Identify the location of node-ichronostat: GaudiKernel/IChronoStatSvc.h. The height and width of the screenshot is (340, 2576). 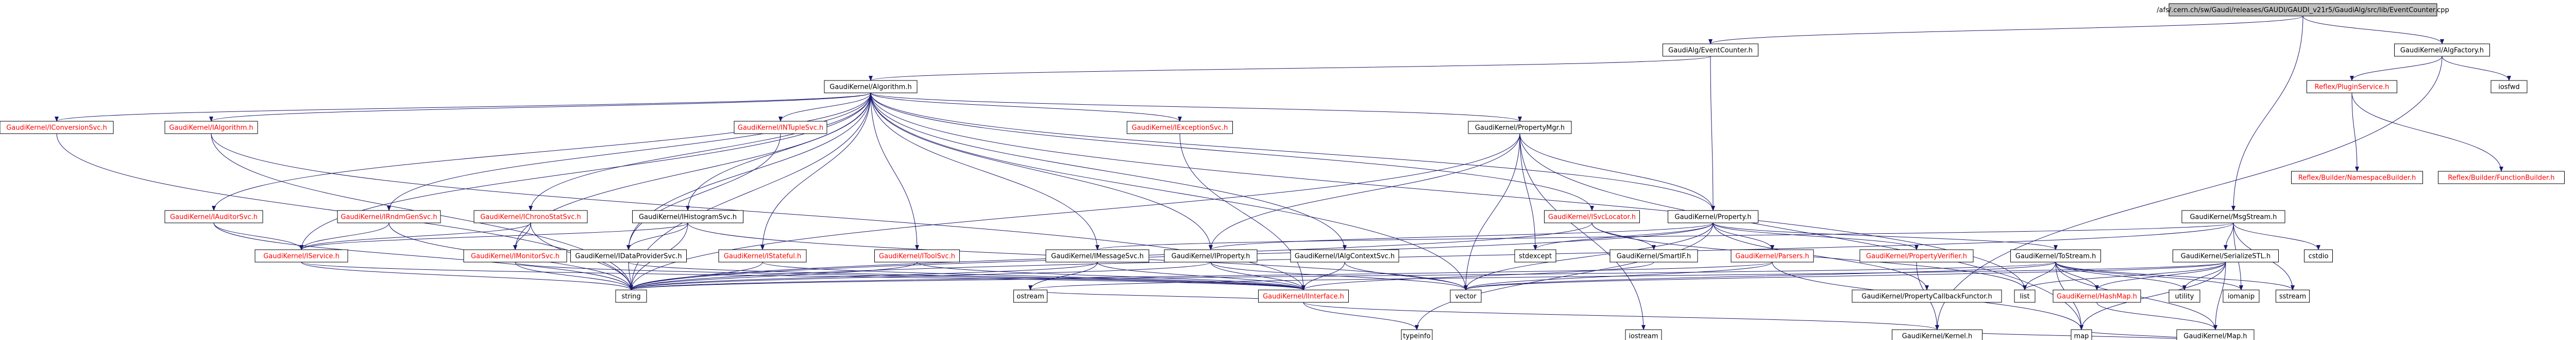
(530, 216).